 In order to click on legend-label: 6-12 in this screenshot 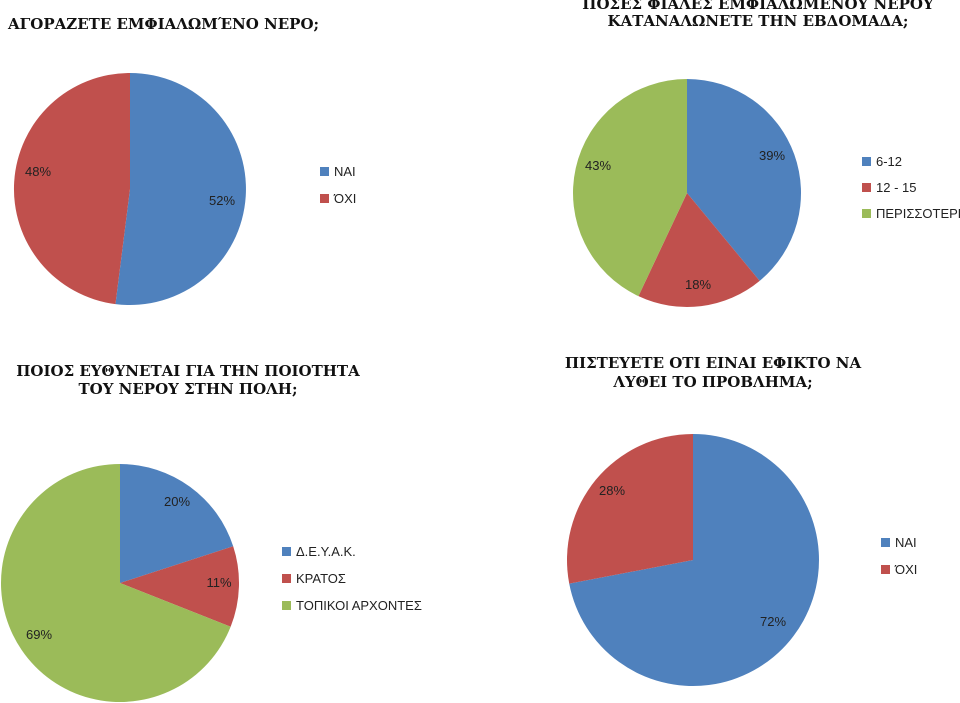, I will do `click(889, 161)`.